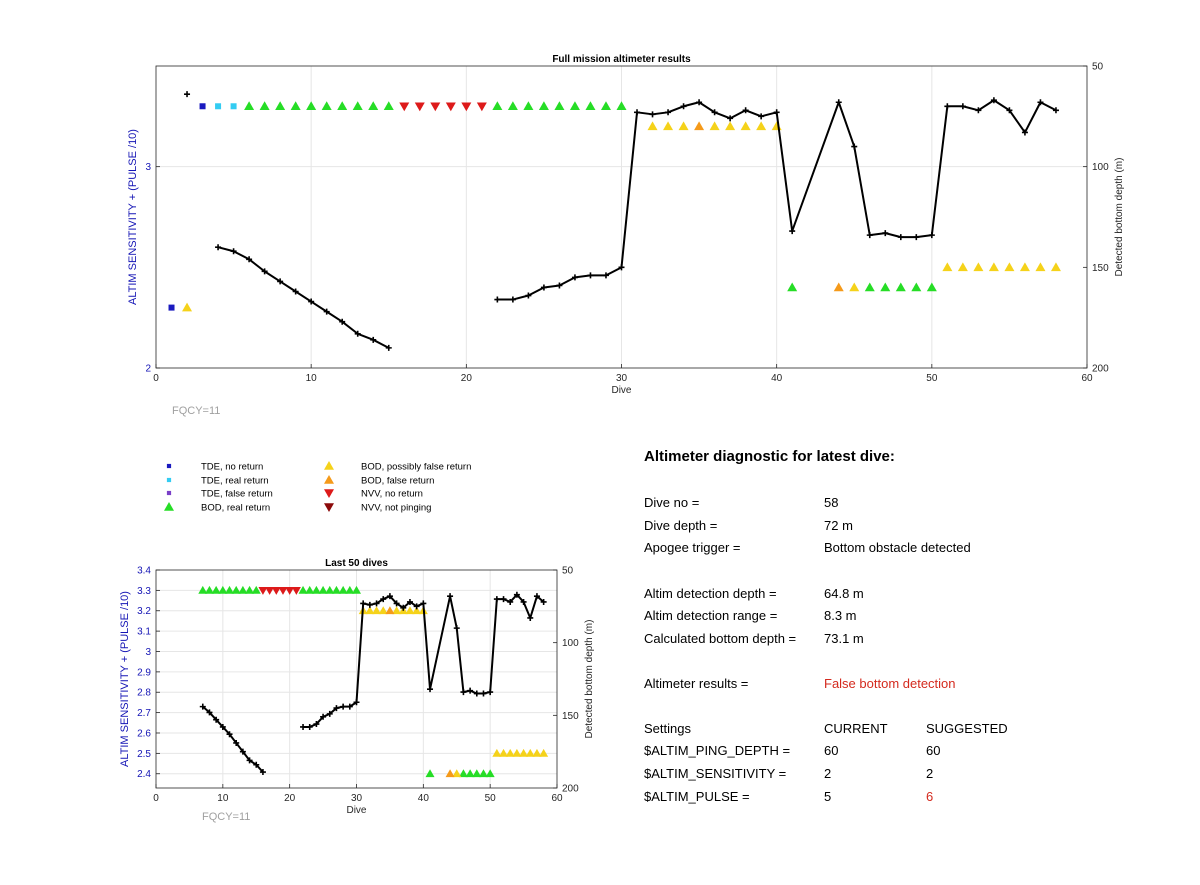 This screenshot has height=885, width=1200. What do you see at coordinates (831, 750) in the screenshot?
I see `setting-current: 60` at bounding box center [831, 750].